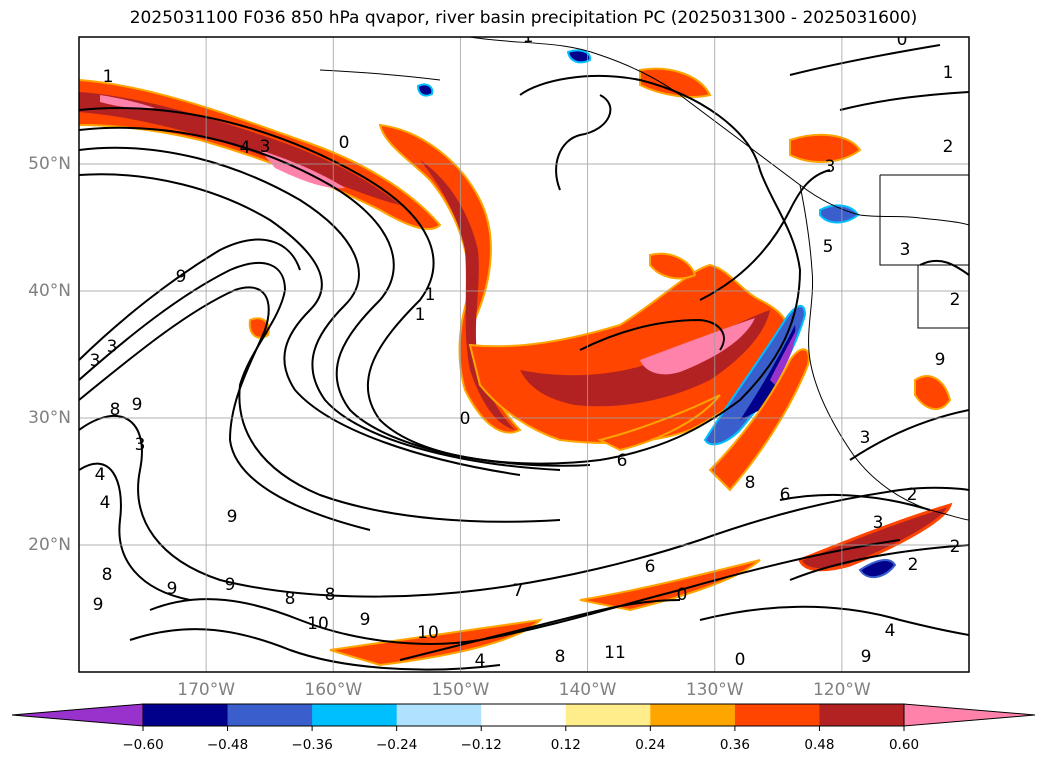 The image size is (1047, 765). I want to click on shade-band-eastern-core, so click(645, 358).